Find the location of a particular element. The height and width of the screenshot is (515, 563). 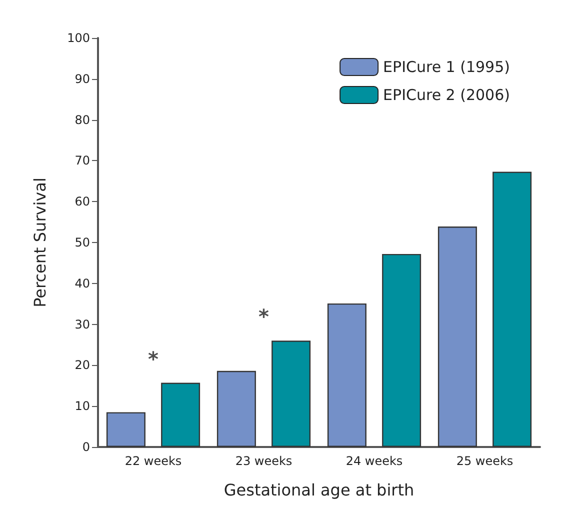

y-tick-label: 50 is located at coordinates (82, 243).